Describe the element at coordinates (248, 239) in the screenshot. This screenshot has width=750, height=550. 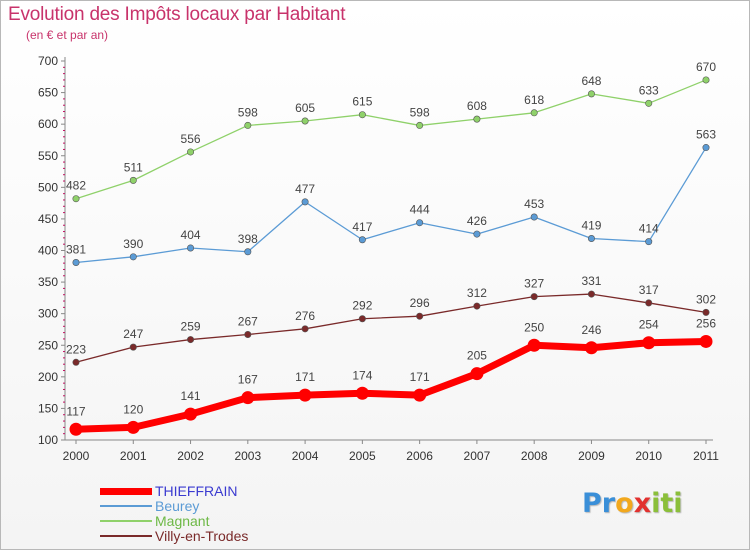
I see `data-label-beurey: 398` at that location.